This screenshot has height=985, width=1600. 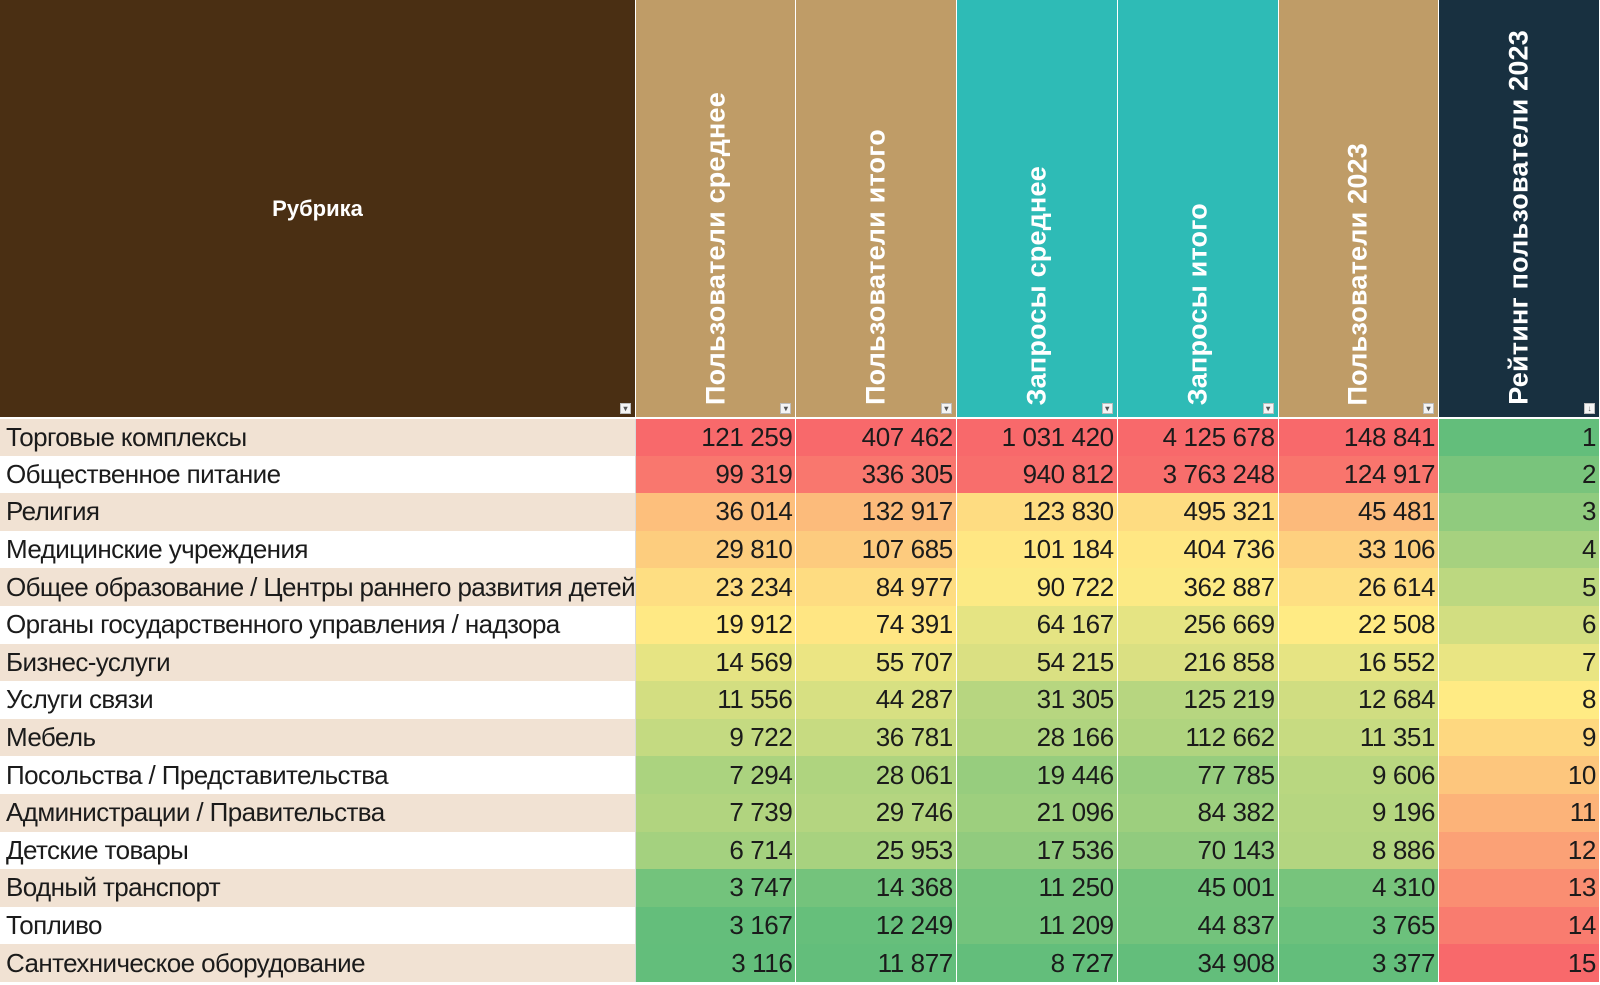 I want to click on requests-avg-cell: 54 215, so click(x=1037, y=662).